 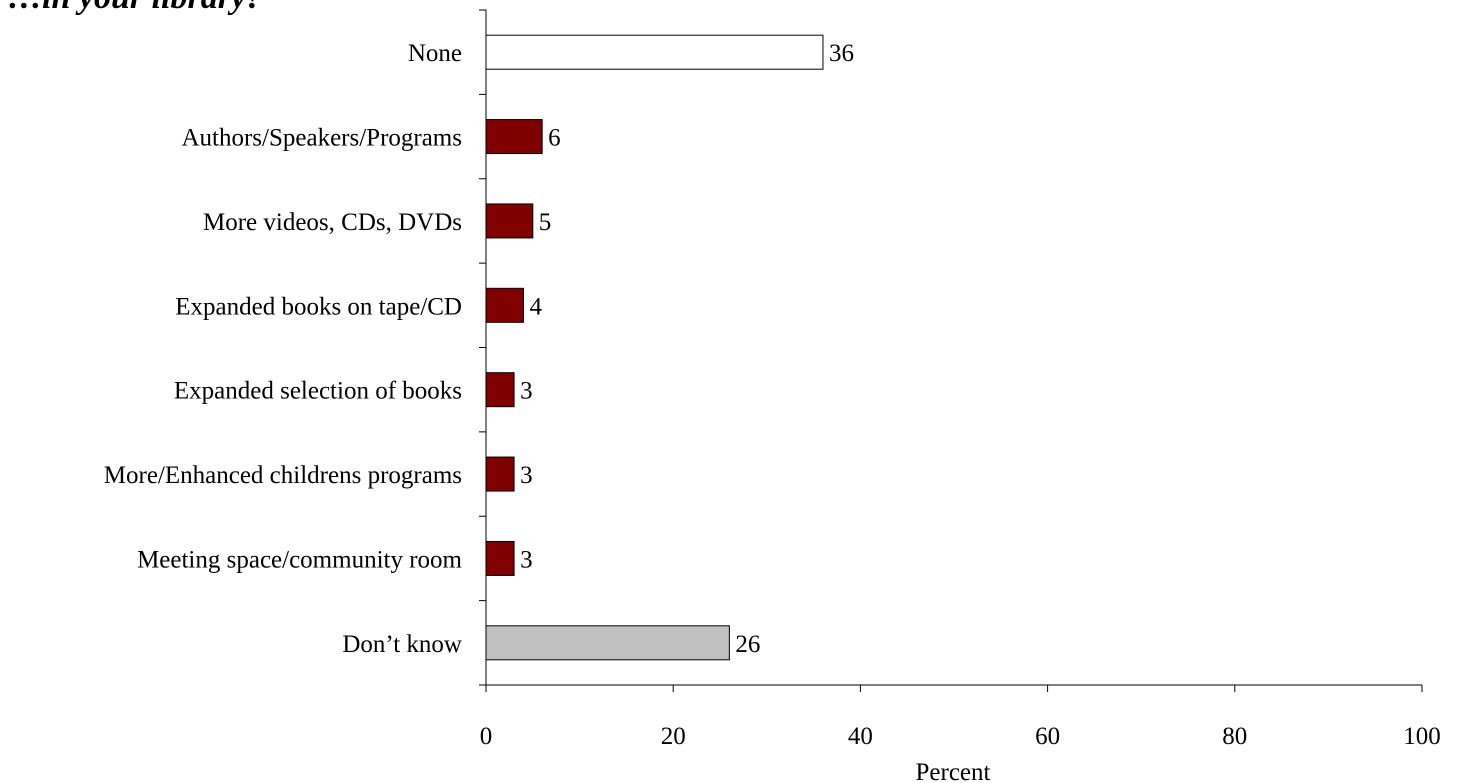 What do you see at coordinates (841, 53) in the screenshot?
I see `data-label: 36` at bounding box center [841, 53].